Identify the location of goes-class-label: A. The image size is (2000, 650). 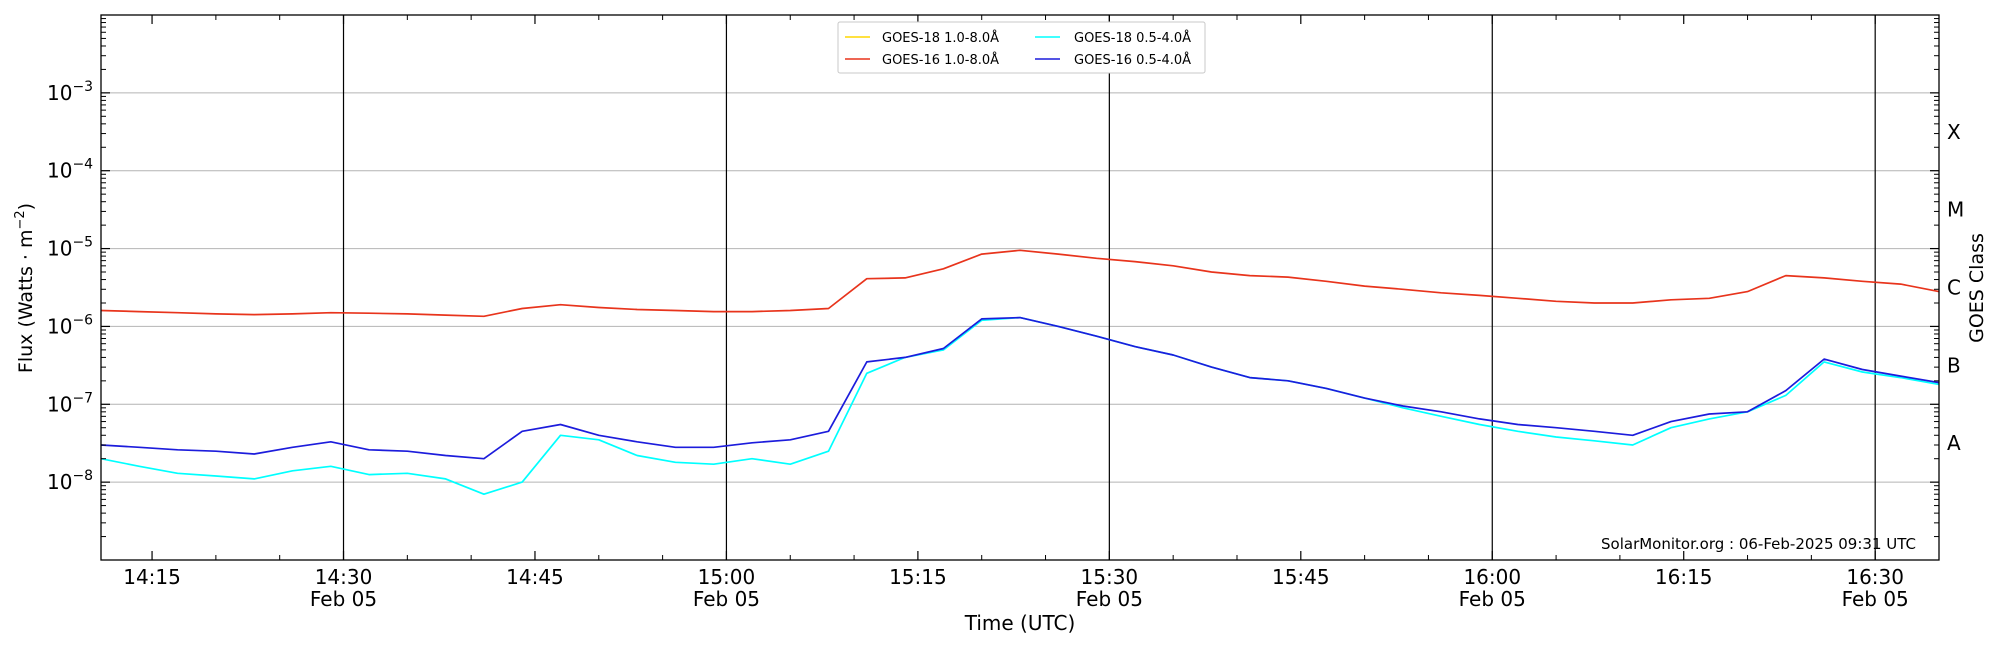
(1954, 443).